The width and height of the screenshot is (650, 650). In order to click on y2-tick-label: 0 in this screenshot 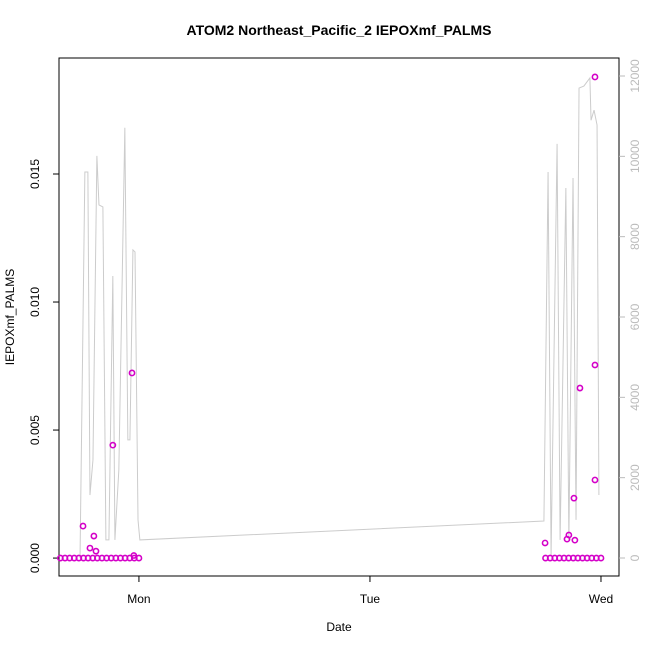, I will do `click(635, 557)`.